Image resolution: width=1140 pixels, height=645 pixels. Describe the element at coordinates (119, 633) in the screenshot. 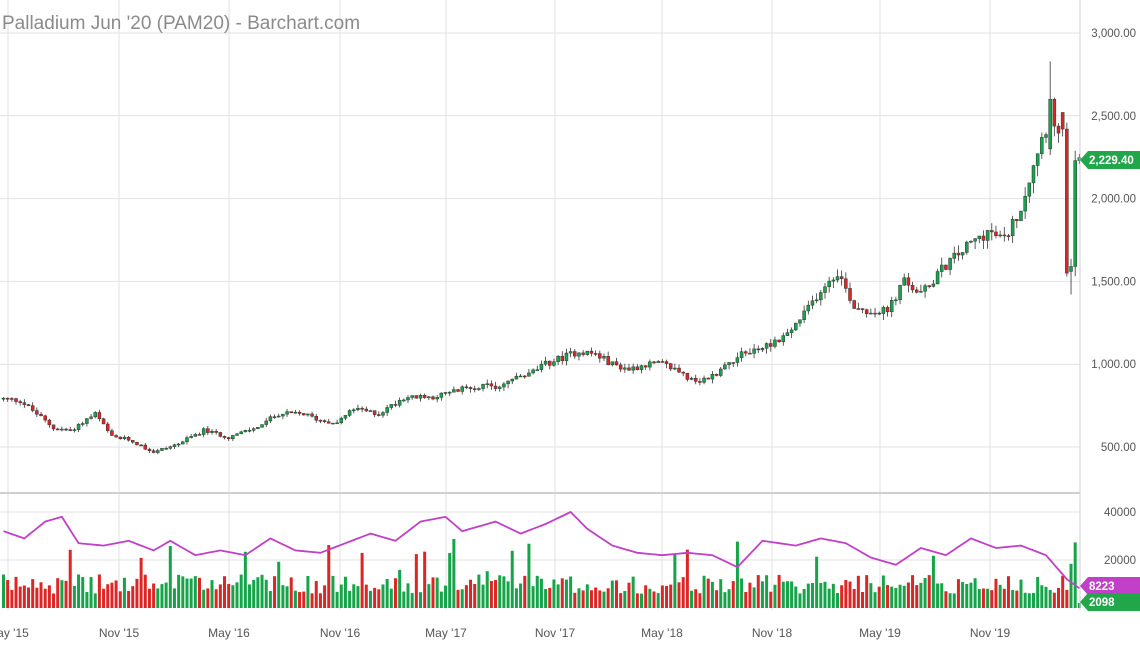

I see `x-tick-label: Nov '15` at that location.